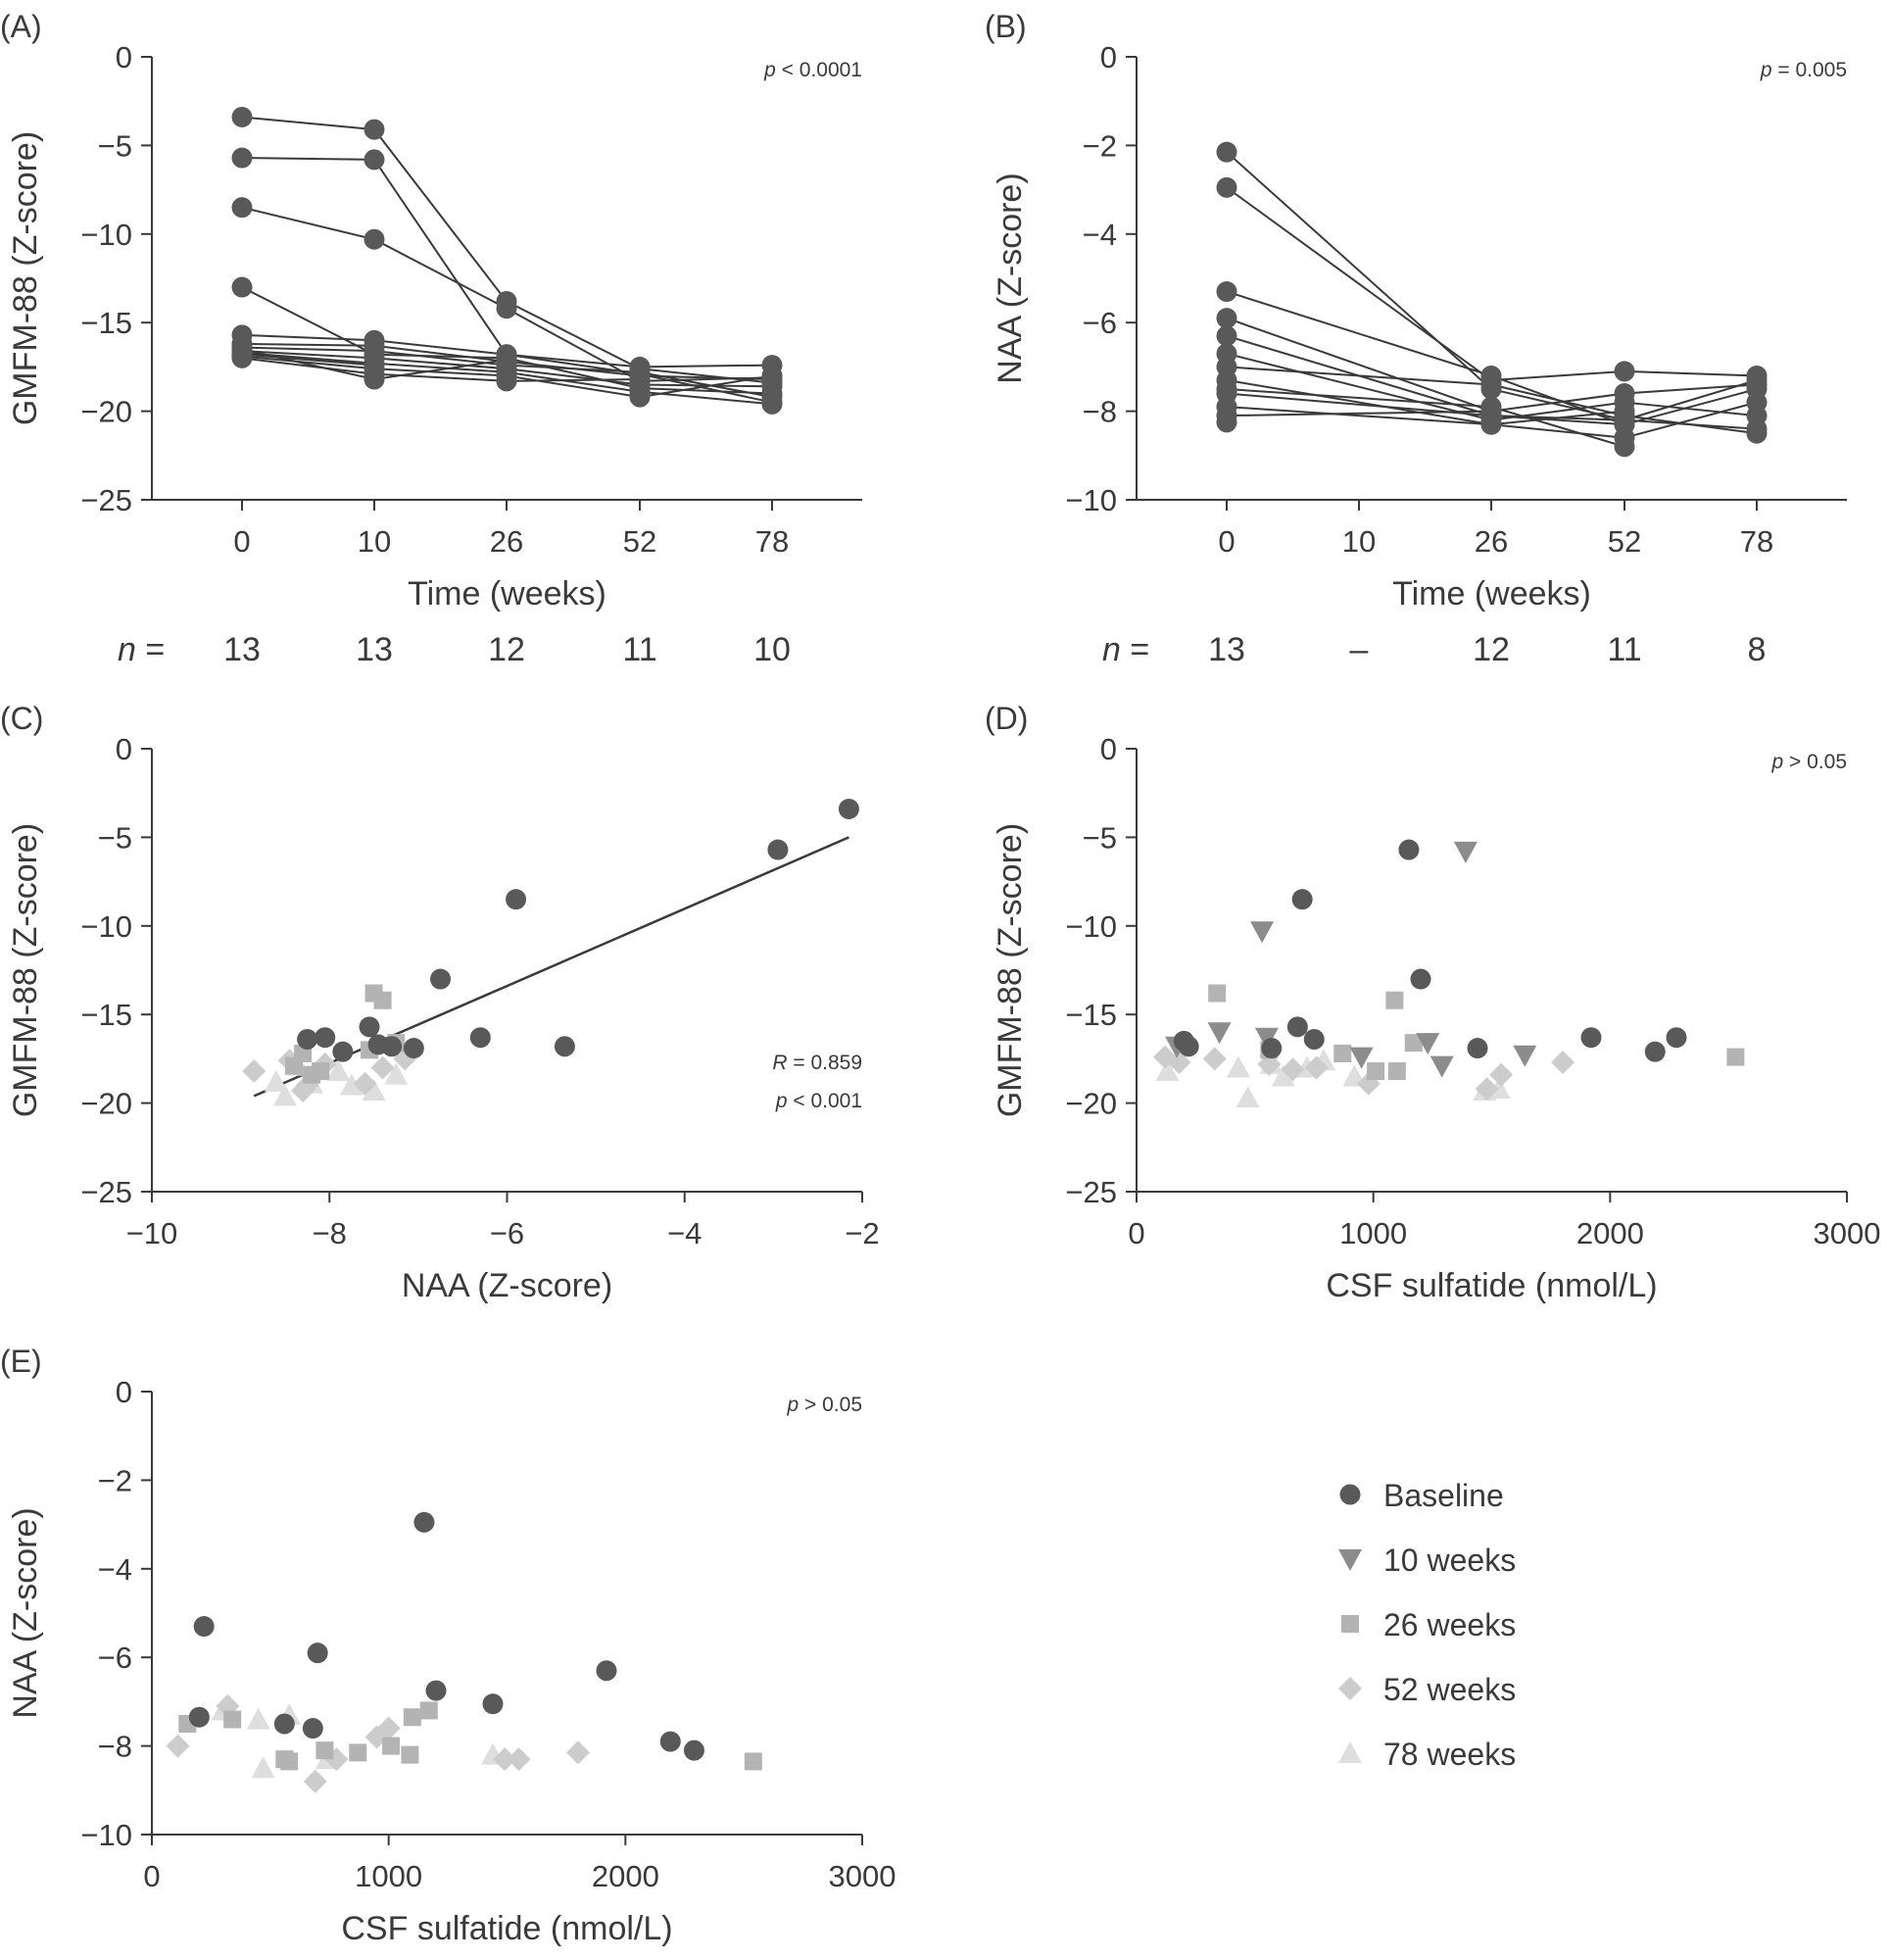 This screenshot has width=1890, height=1960. I want to click on legend-marker-w26, so click(1350, 1624).